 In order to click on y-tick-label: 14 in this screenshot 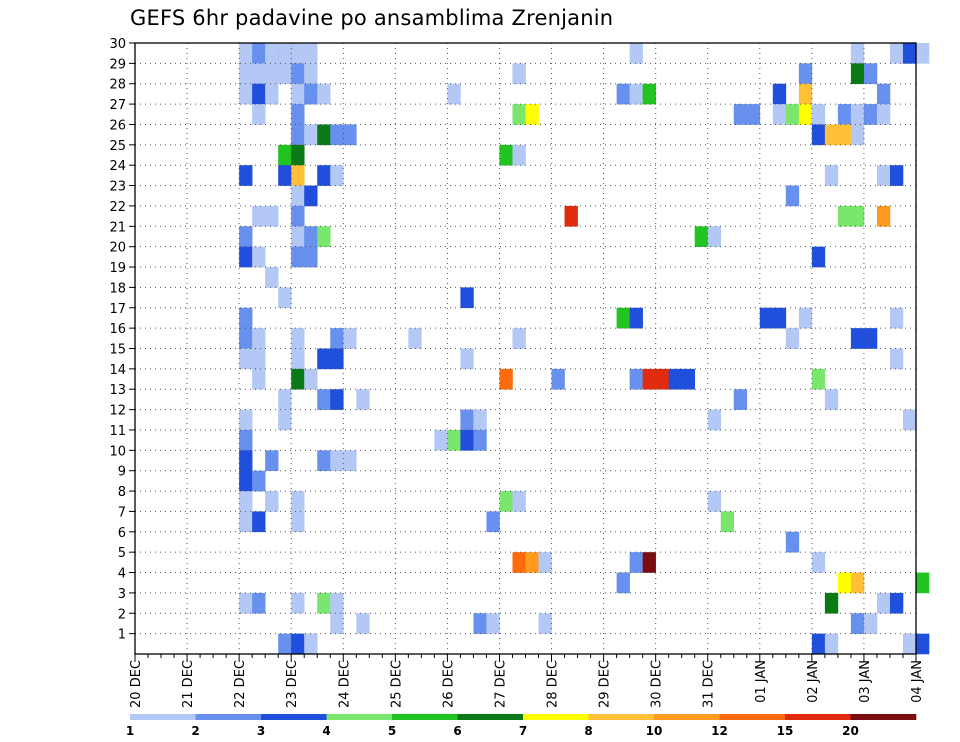, I will do `click(117, 370)`.